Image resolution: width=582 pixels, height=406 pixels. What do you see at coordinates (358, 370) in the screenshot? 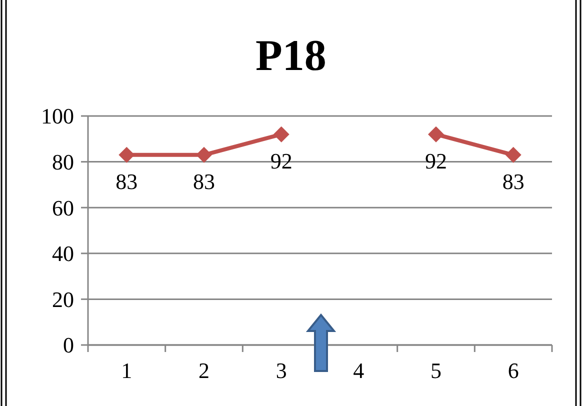
I see `x-tick-label: 4` at bounding box center [358, 370].